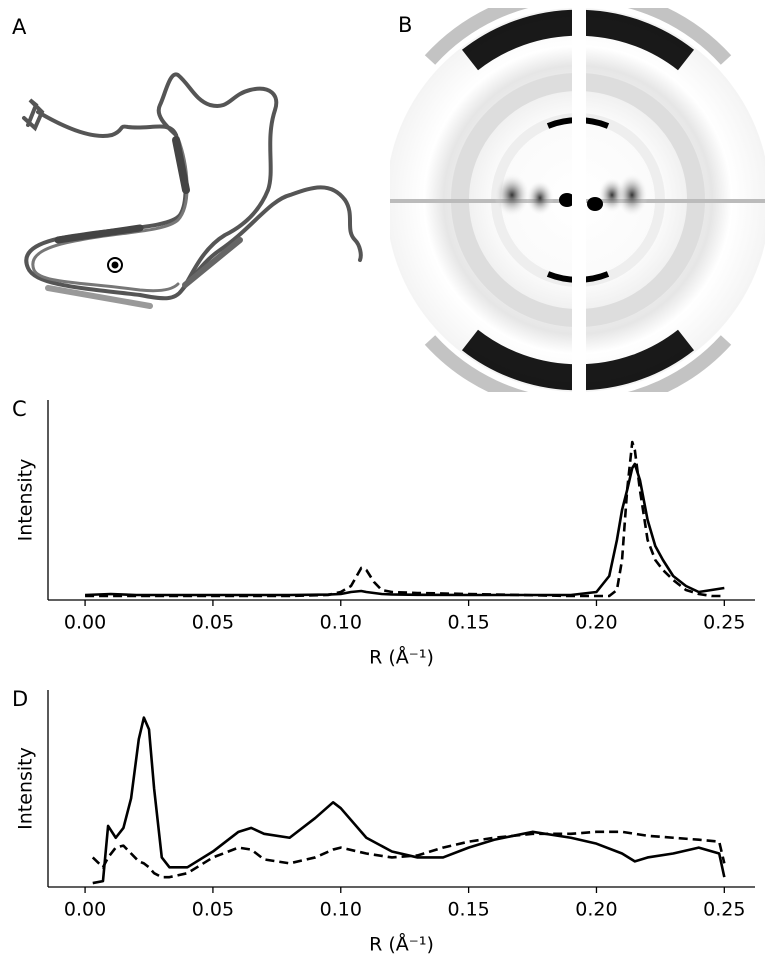 The image size is (765, 962). I want to click on protein-ribbon, so click(192, 190).